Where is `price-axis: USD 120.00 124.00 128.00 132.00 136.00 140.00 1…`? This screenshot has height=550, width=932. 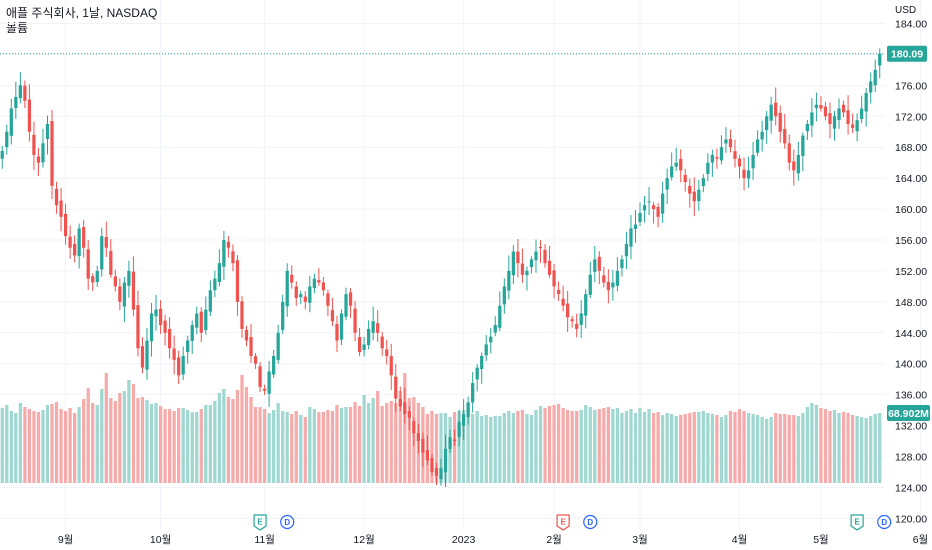 price-axis: USD 120.00 124.00 128.00 132.00 136.00 140.00 1… is located at coordinates (911, 265).